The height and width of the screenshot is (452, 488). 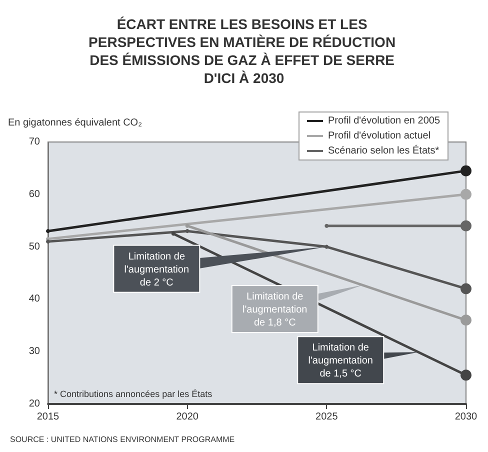 I want to click on y-tick-label: 20, so click(x=34, y=404).